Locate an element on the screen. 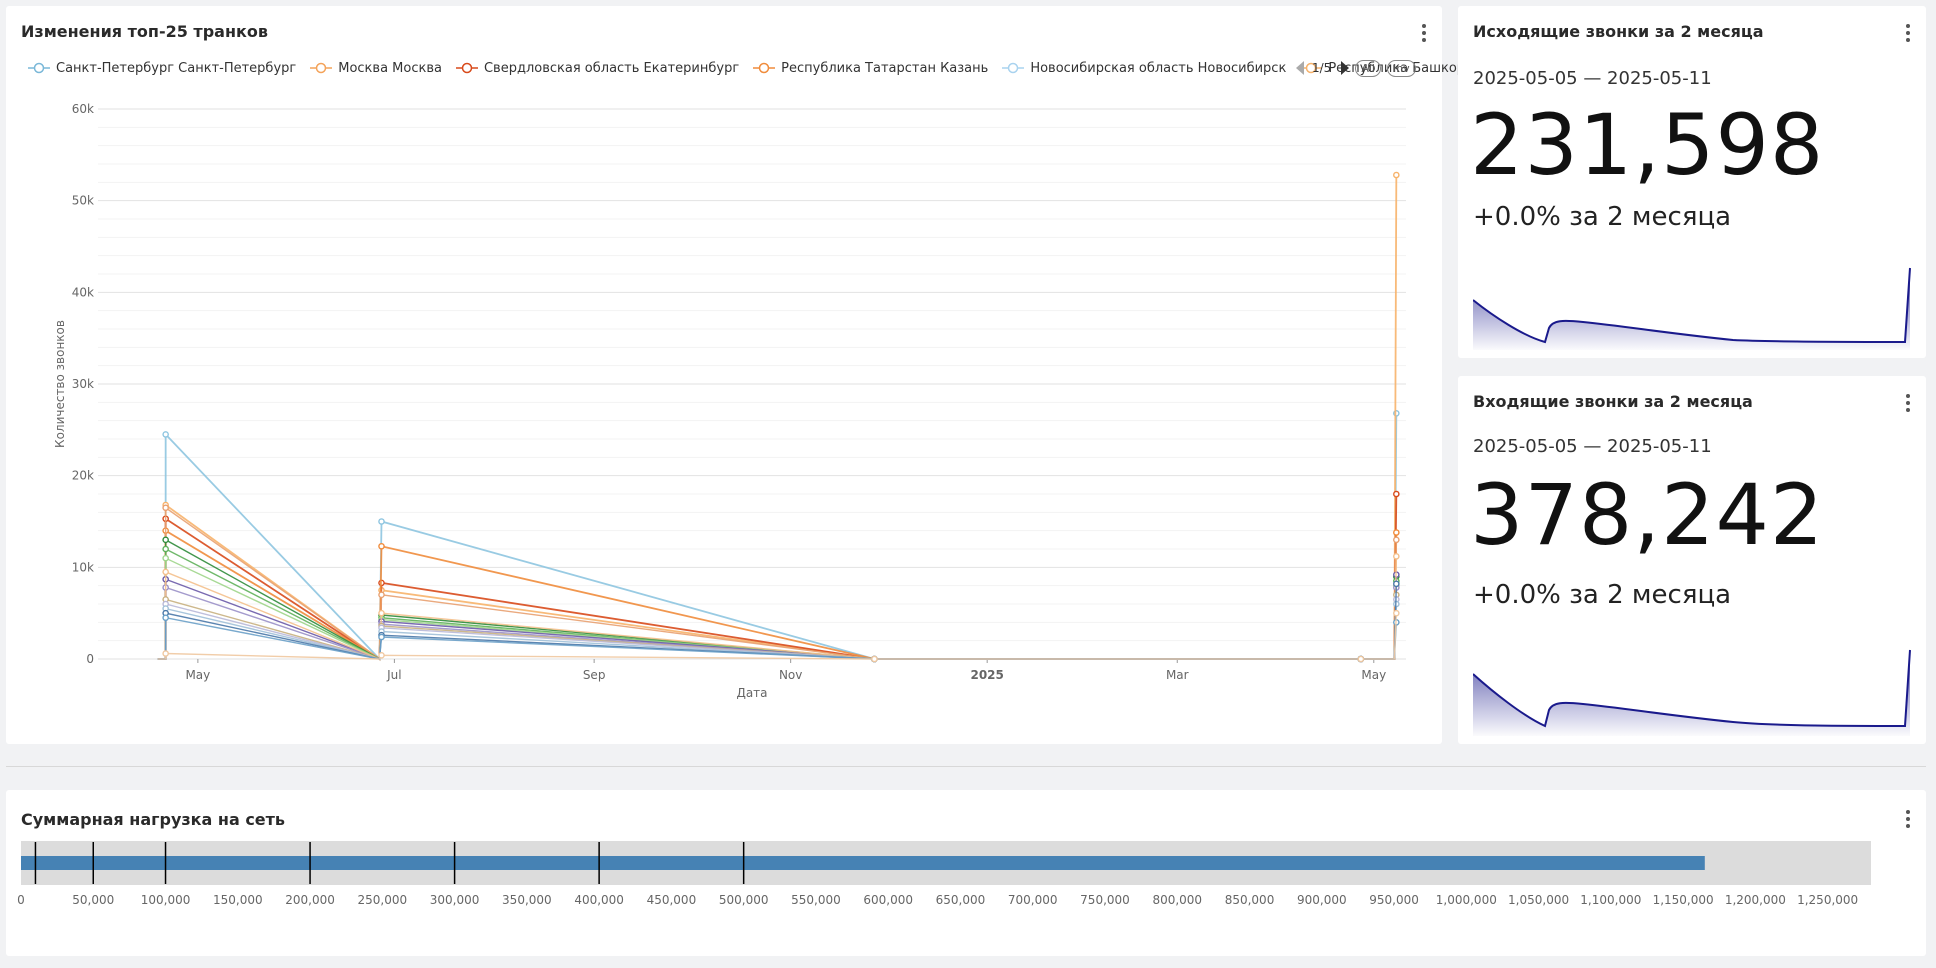 Image resolution: width=1936 pixels, height=968 pixels. legend-prev-icon is located at coordinates (1300, 68).